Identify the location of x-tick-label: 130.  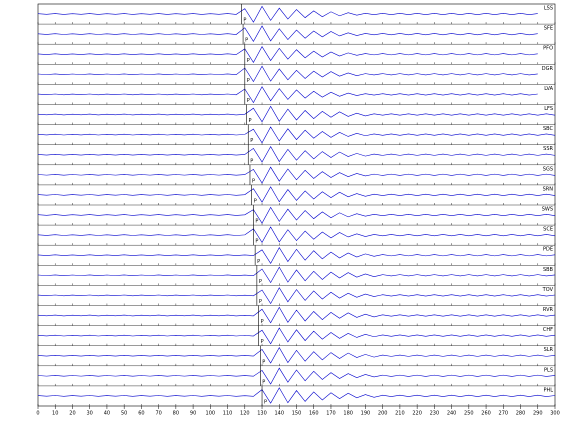
(262, 414).